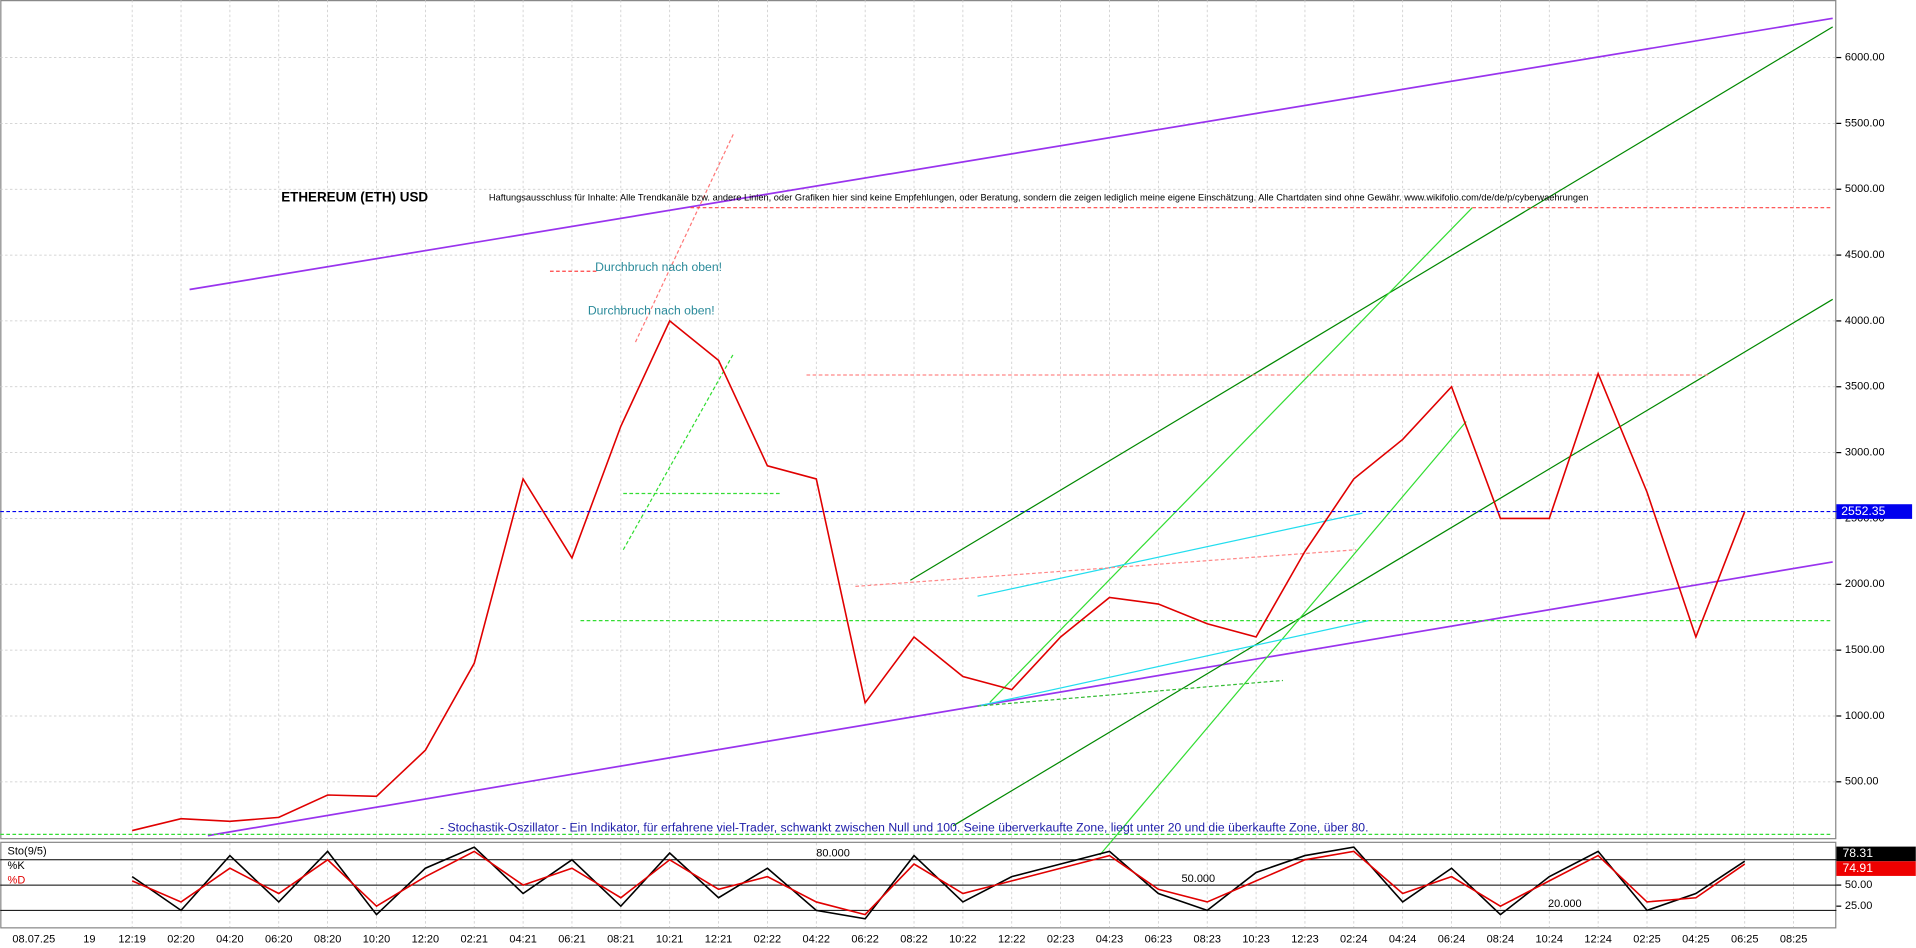 Image resolution: width=1916 pixels, height=948 pixels. Describe the element at coordinates (426, 939) in the screenshot. I see `x-tick-label: 12:20` at that location.